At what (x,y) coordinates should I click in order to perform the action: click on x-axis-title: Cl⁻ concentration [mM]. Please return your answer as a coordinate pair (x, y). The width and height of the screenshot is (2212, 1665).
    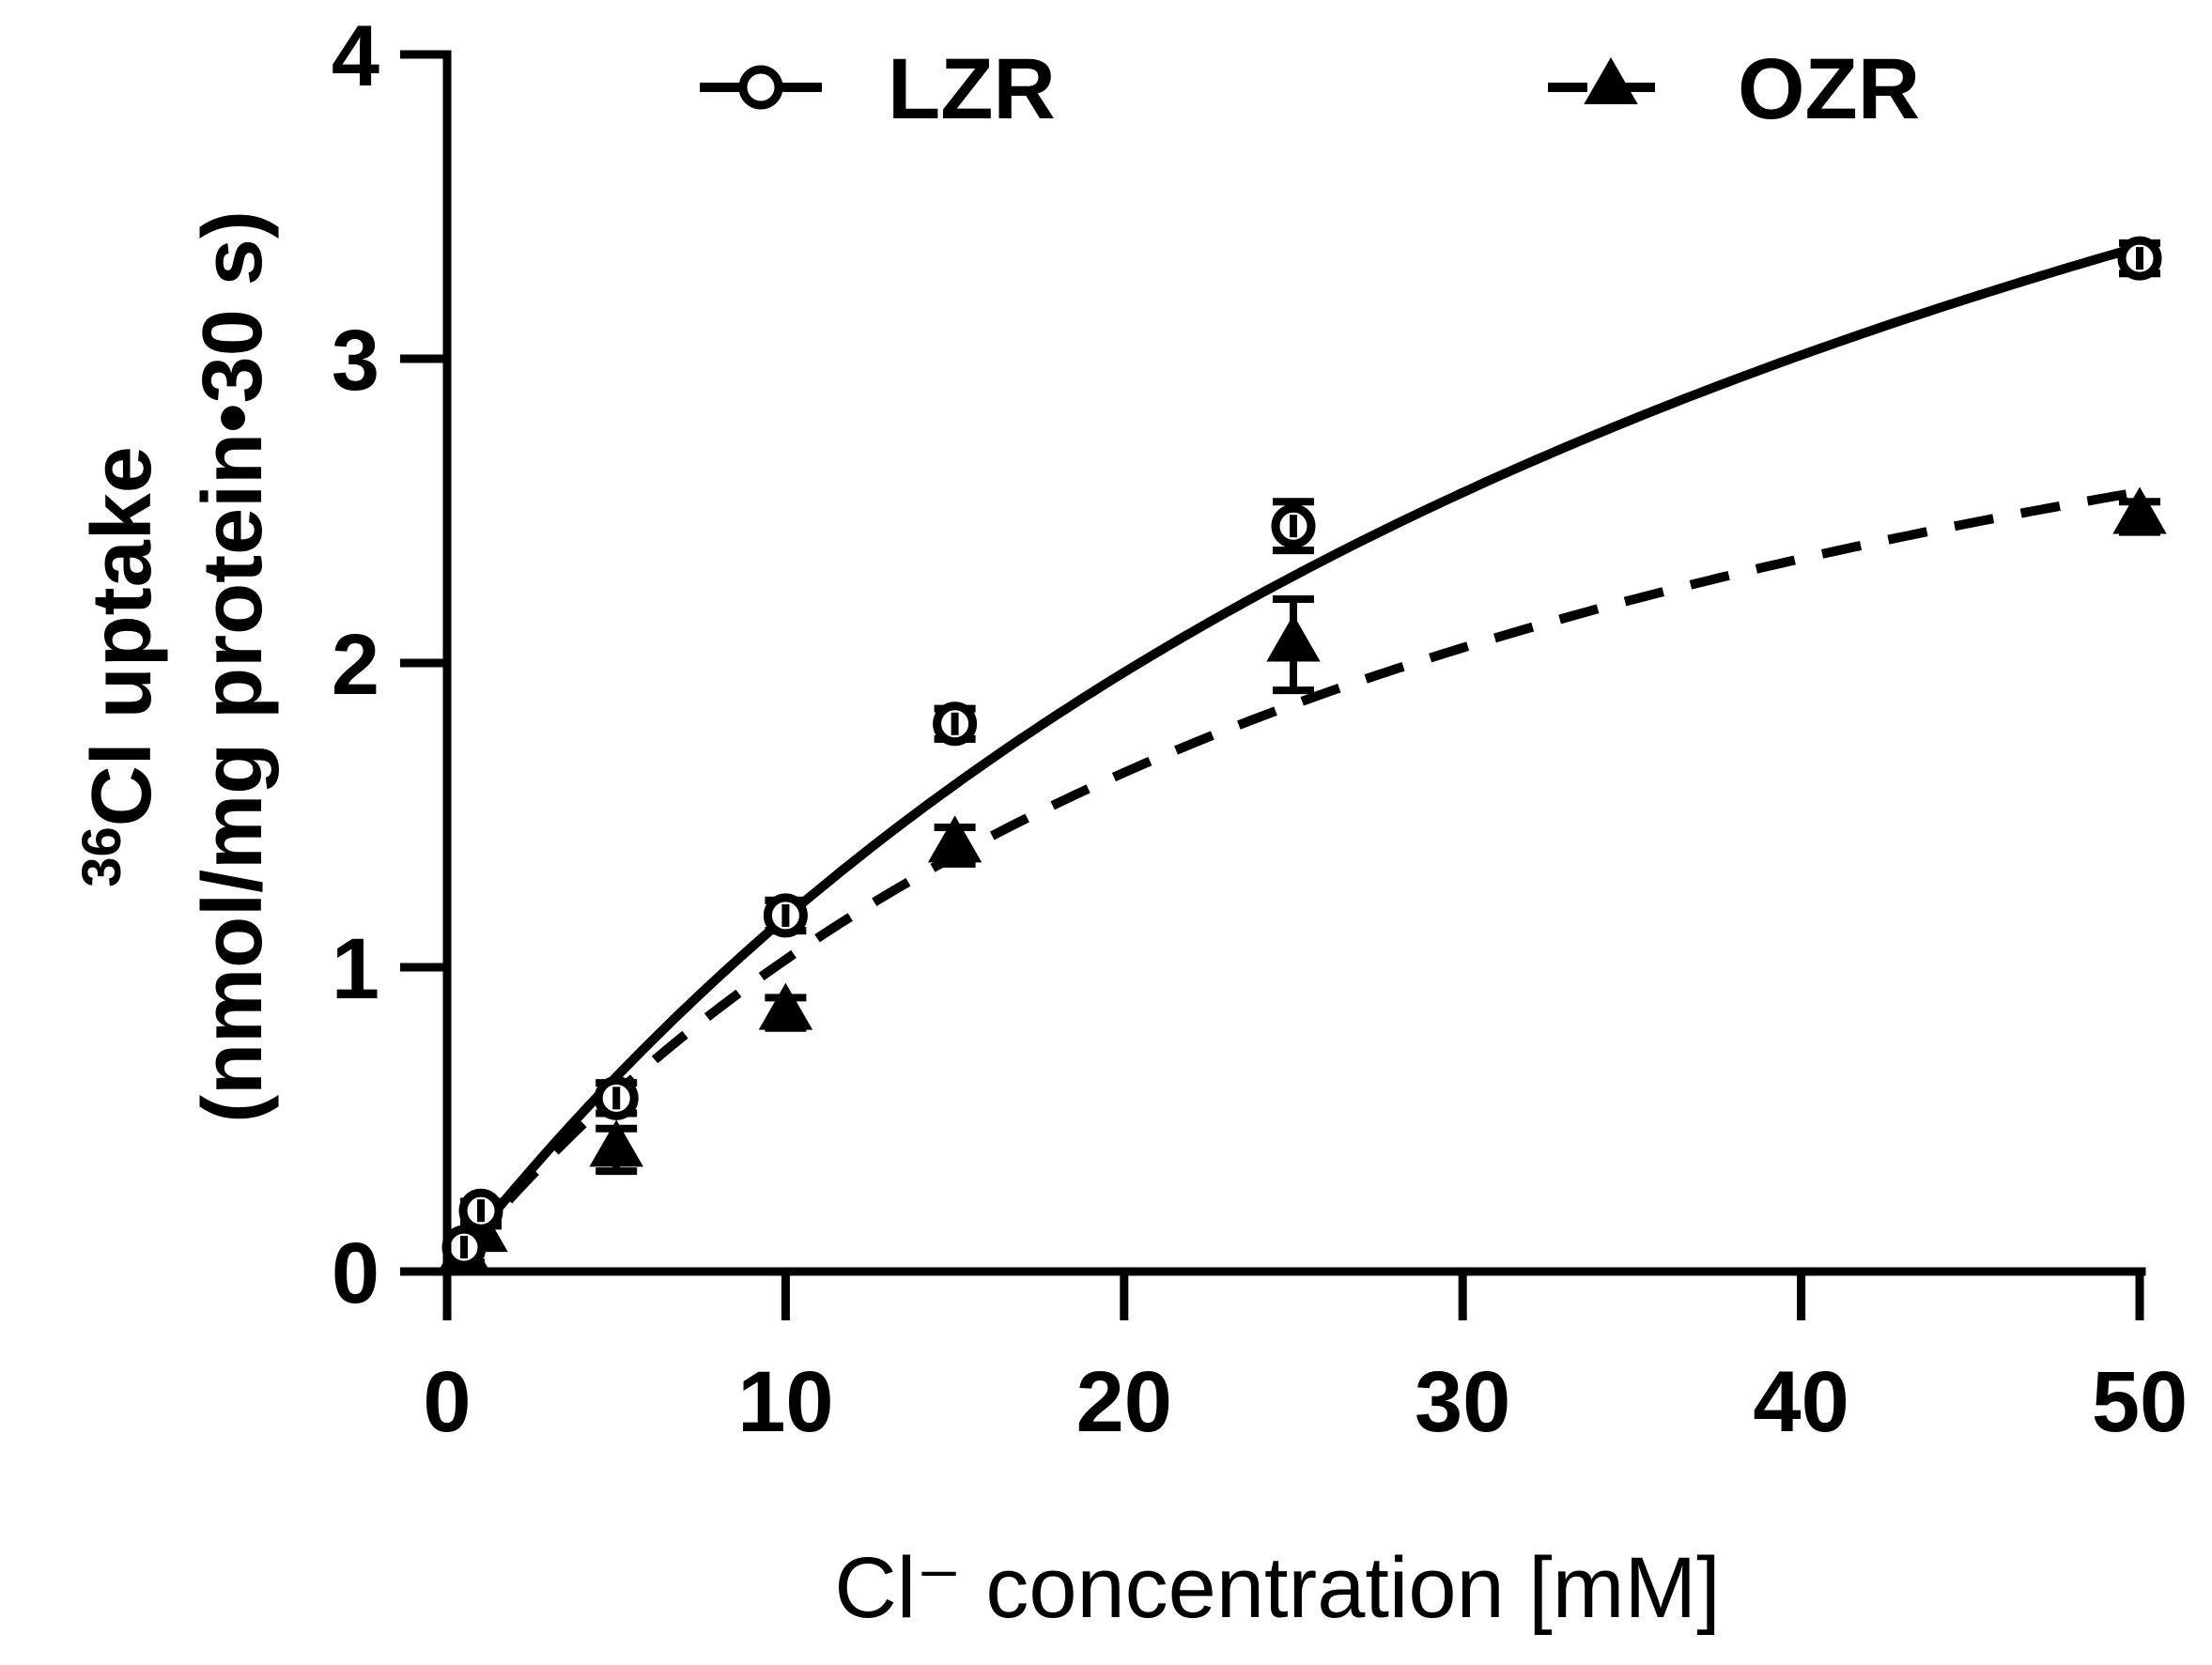
    Looking at the image, I should click on (1277, 1588).